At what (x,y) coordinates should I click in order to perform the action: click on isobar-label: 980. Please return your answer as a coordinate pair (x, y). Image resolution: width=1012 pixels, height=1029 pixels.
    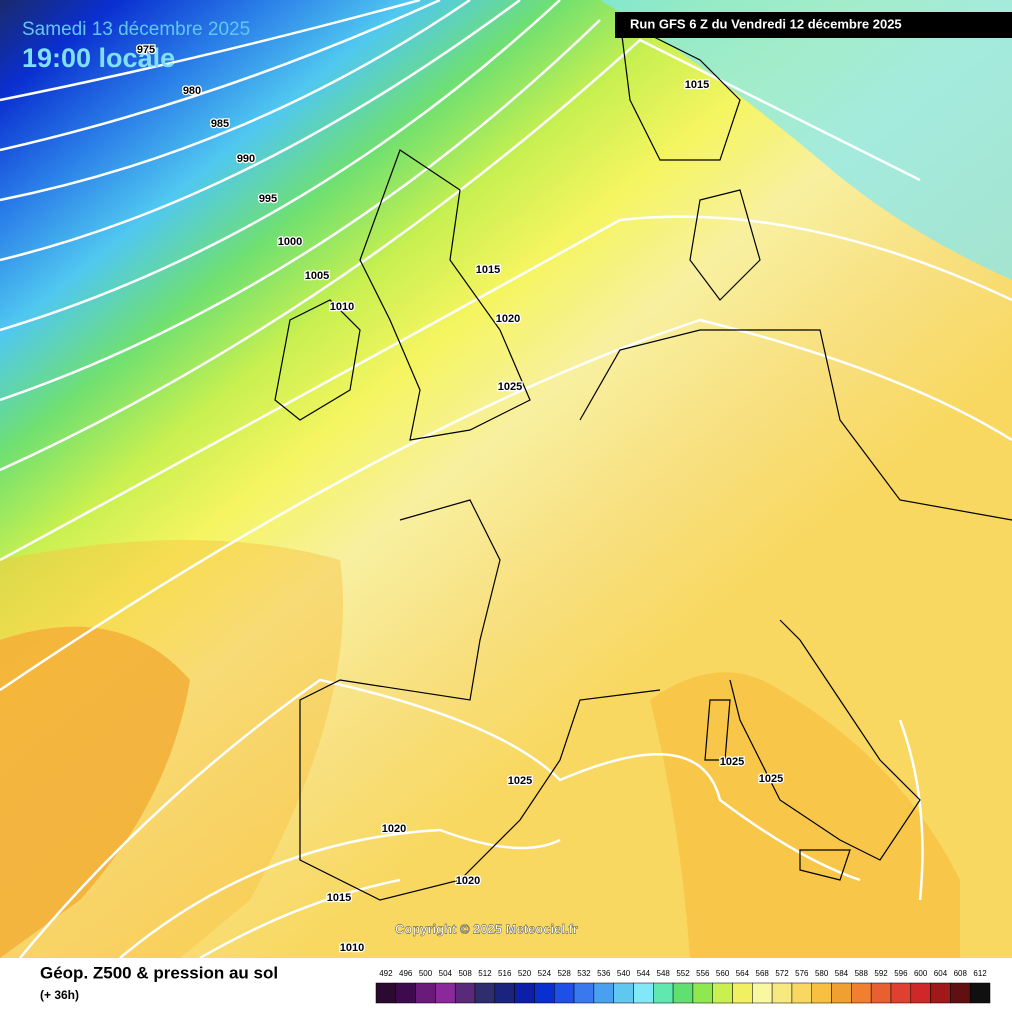
    Looking at the image, I should click on (192, 91).